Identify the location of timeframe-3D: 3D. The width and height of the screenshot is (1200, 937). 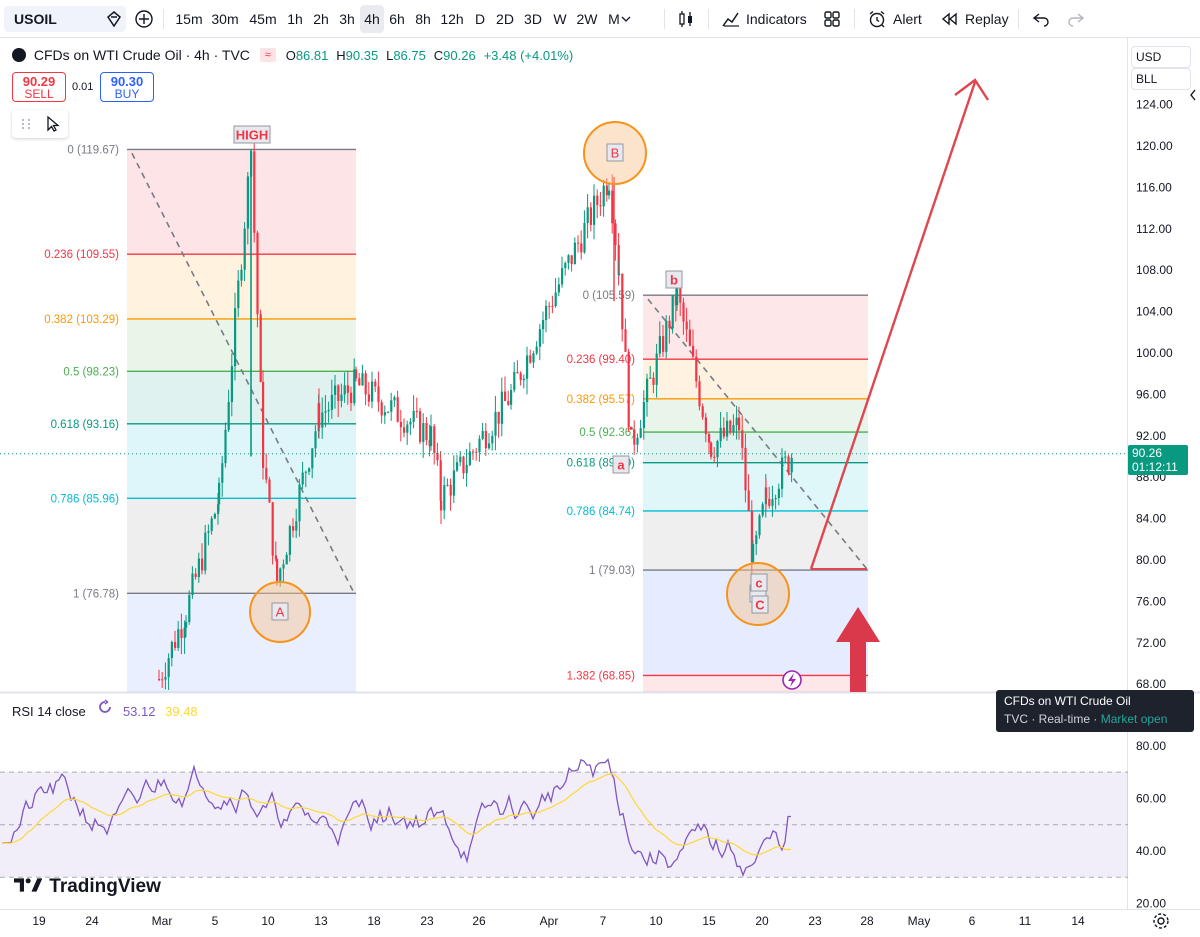
(533, 19).